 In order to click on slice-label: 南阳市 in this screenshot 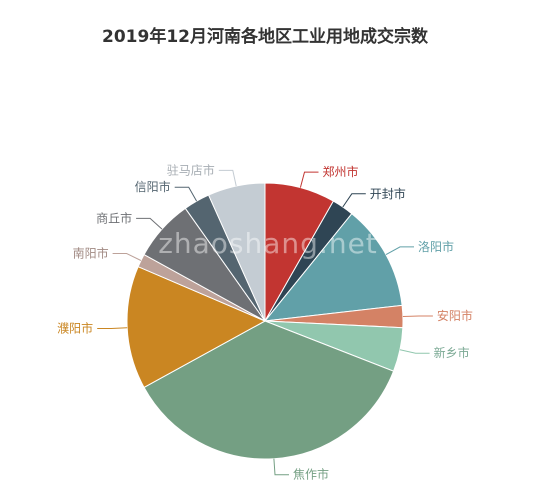, I will do `click(91, 253)`.